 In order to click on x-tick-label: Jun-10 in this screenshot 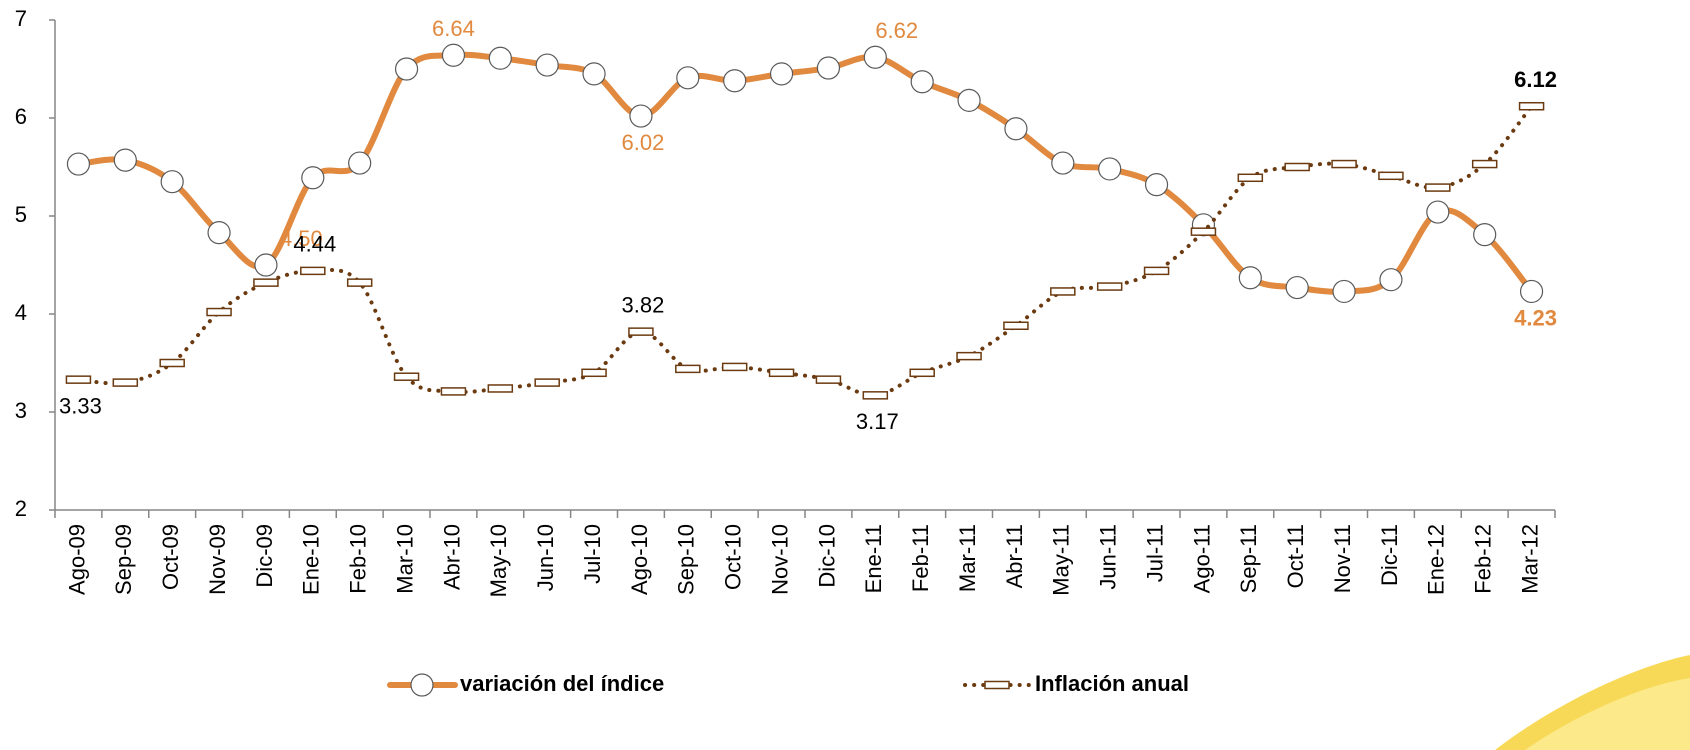, I will do `click(545, 557)`.